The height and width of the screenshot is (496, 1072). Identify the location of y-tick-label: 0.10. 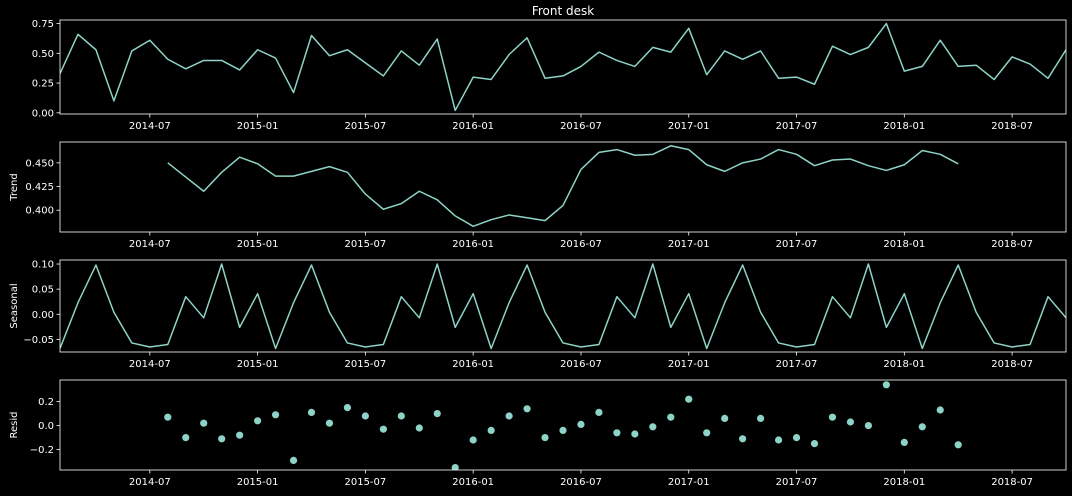
(43, 265).